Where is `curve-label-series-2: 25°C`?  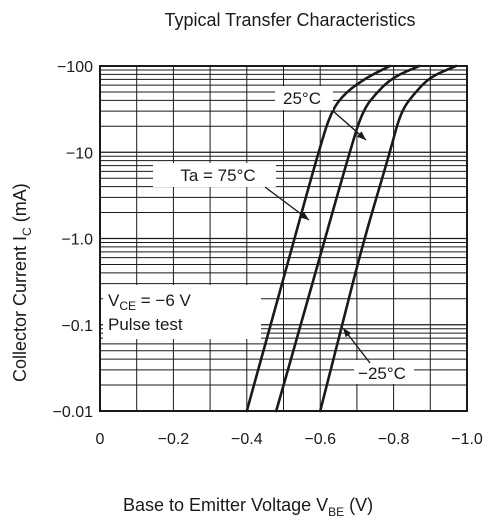
curve-label-series-2: 25°C is located at coordinates (302, 98).